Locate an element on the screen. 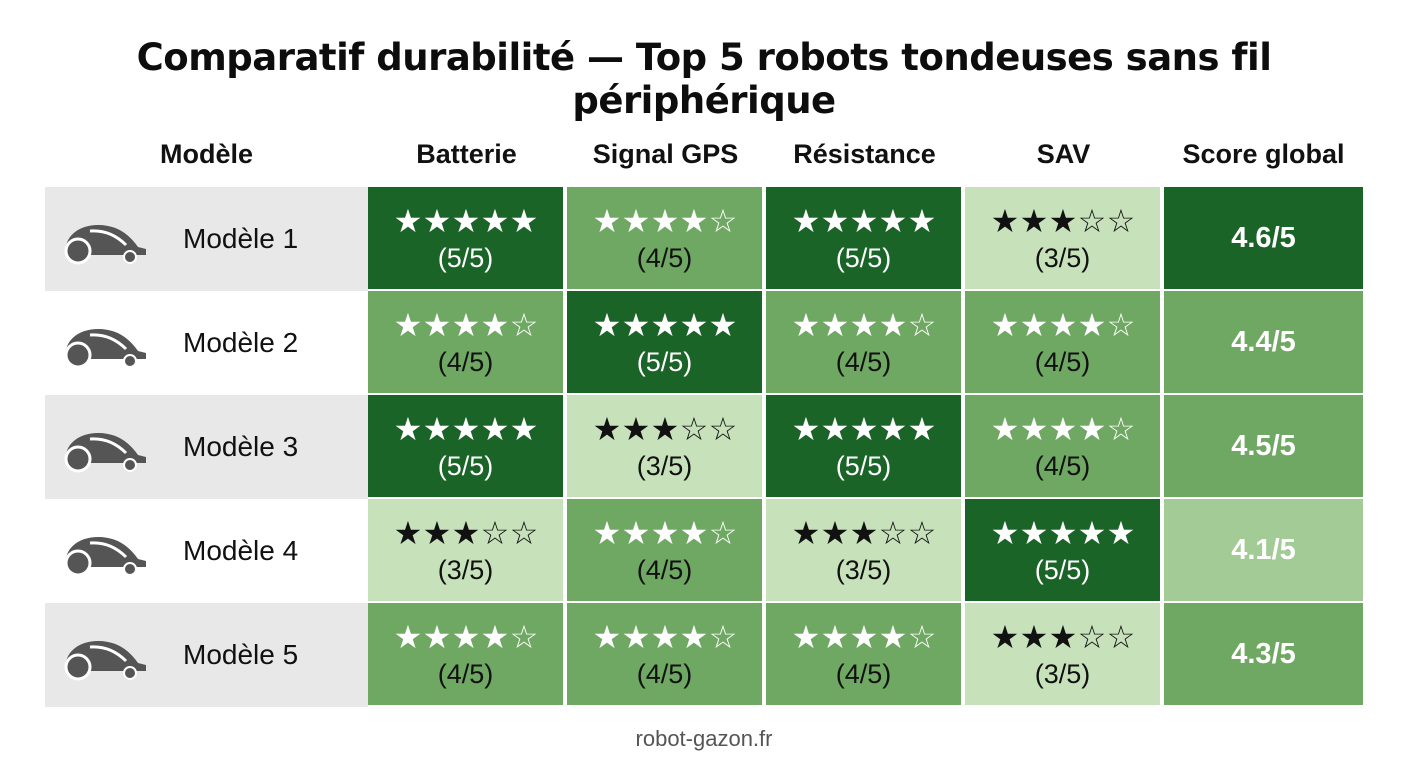  model-name: Modèle 4 is located at coordinates (241, 550).